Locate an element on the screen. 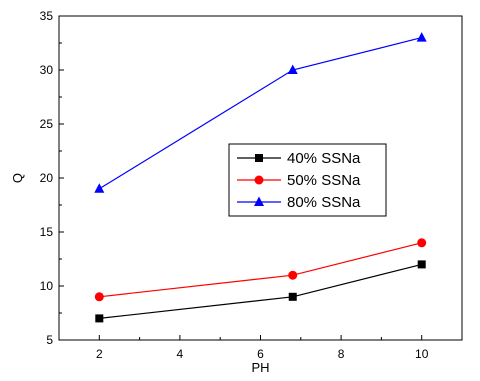 The image size is (480, 381). y-tick-label: 30 is located at coordinates (47, 70).